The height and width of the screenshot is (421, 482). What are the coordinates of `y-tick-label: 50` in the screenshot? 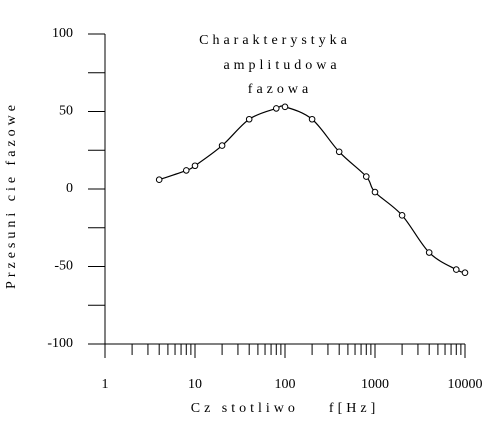 It's located at (66, 111).